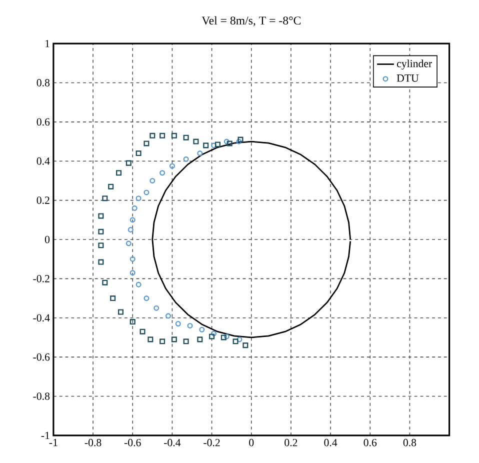  I want to click on y-tick-label: -0.2, so click(41, 278).